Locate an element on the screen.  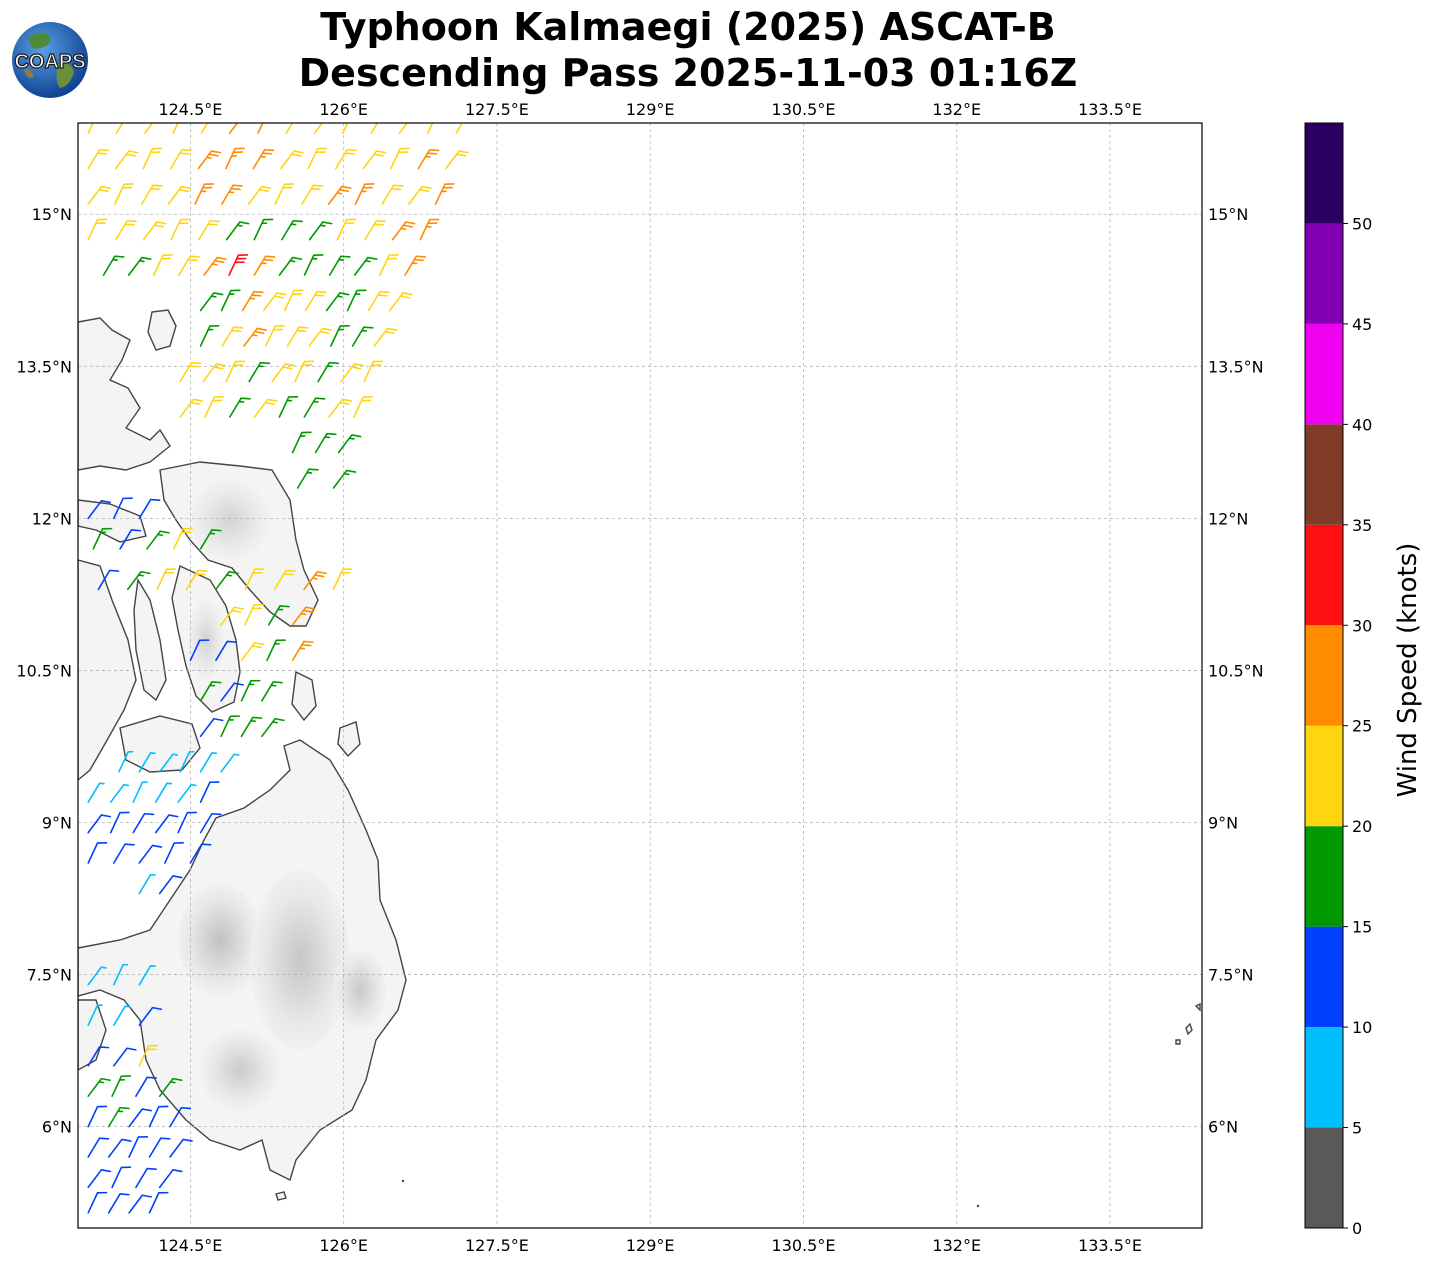
mindanao-terrain-west is located at coordinates (220, 940).